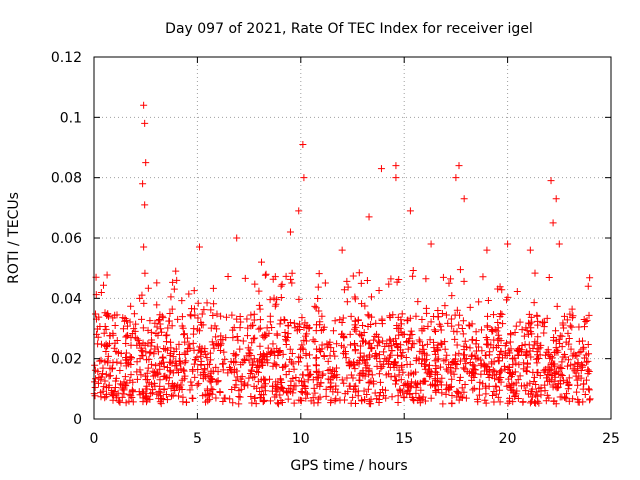 The width and height of the screenshot is (640, 480). I want to click on x-tick-label: 0, so click(94, 439).